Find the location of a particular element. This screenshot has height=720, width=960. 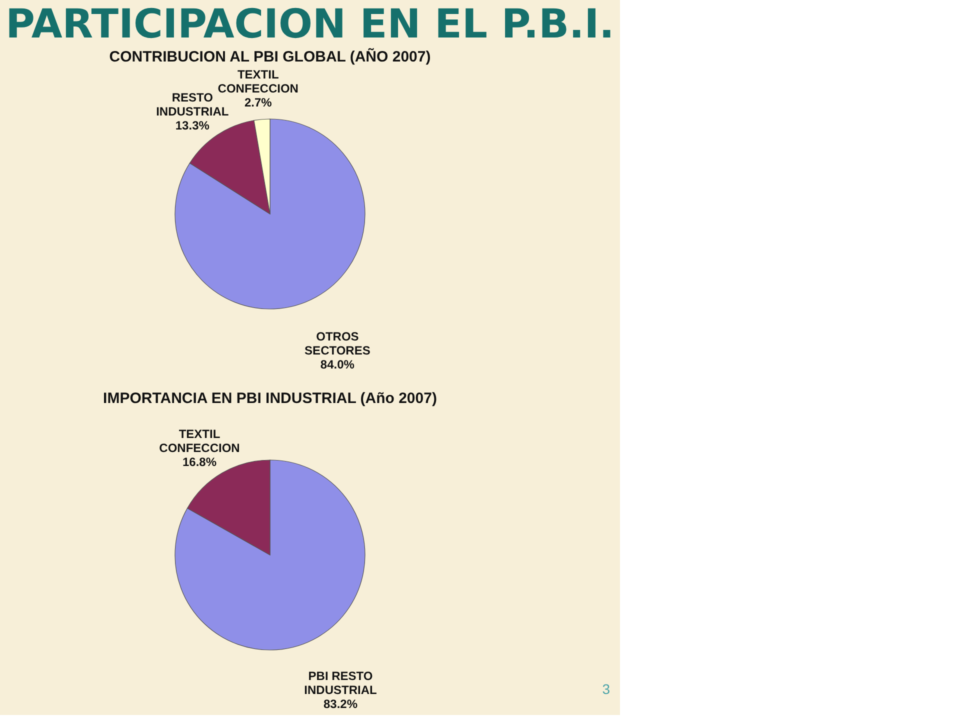

text: 3 is located at coordinates (606, 689).